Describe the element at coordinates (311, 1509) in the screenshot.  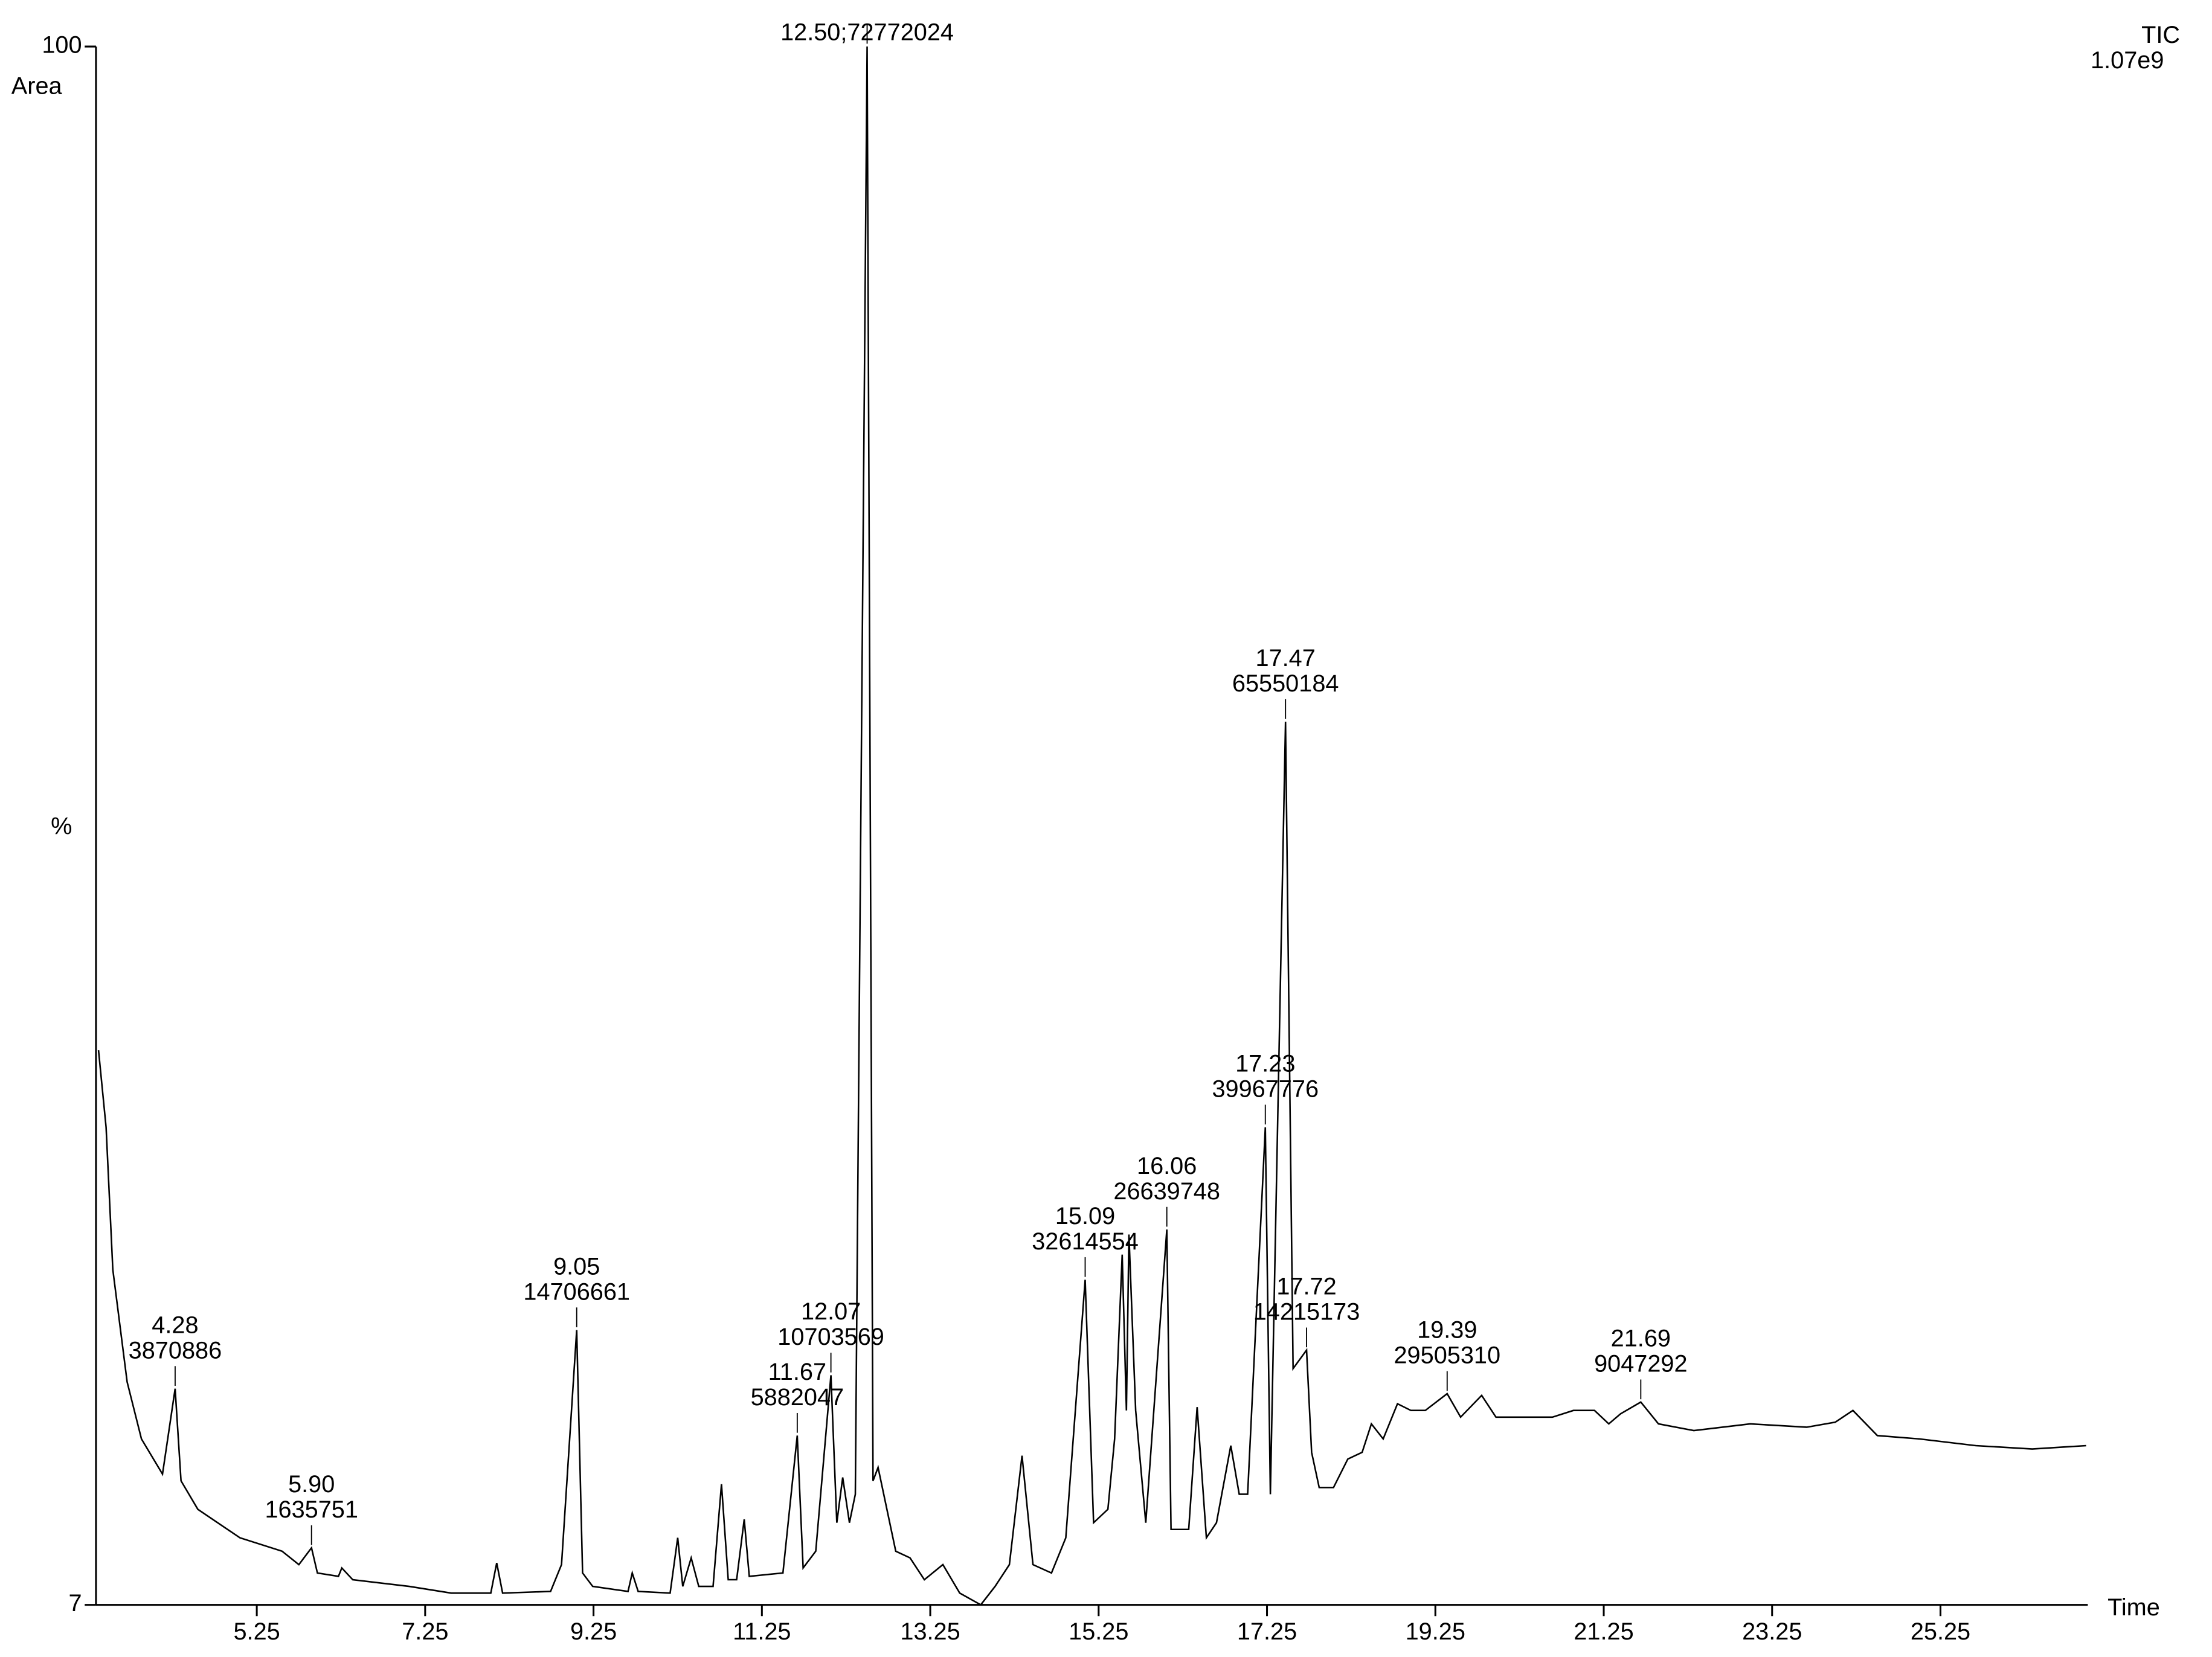
I see `peak-area-label: 1635751` at that location.